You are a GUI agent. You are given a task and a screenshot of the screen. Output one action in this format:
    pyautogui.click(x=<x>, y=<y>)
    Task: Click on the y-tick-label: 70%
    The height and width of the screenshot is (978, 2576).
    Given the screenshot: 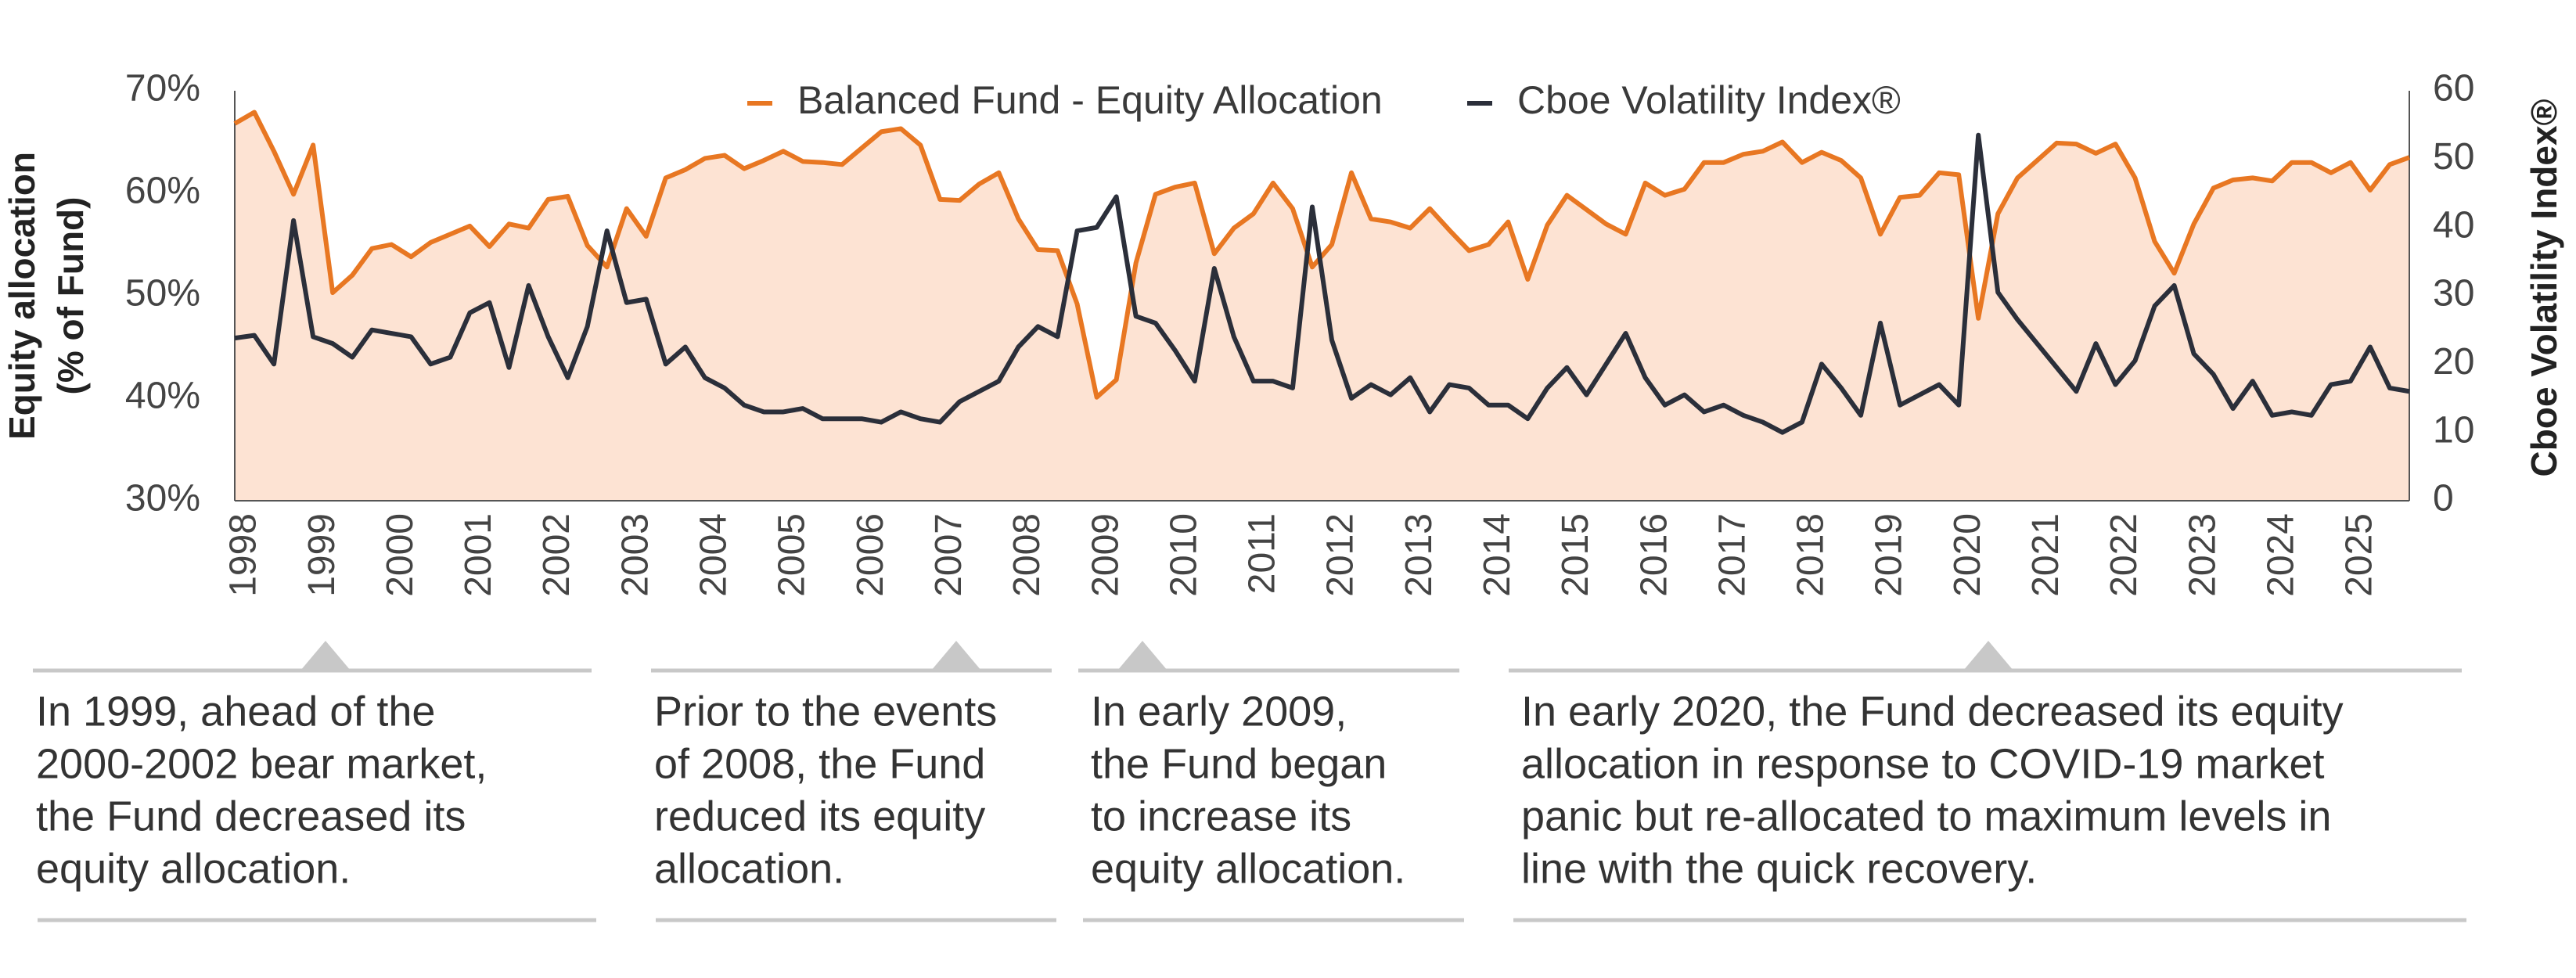 What is the action you would take?
    pyautogui.click(x=163, y=89)
    